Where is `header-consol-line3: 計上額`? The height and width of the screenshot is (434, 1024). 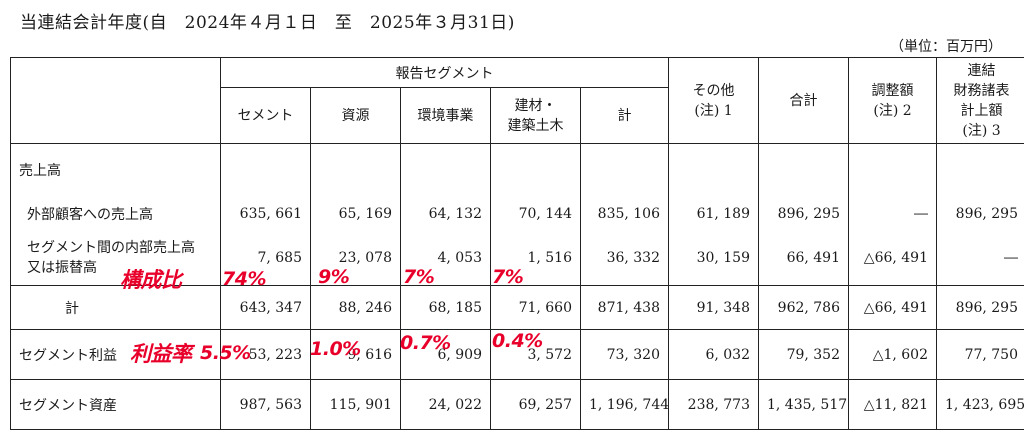 header-consol-line3: 計上額 is located at coordinates (981, 110).